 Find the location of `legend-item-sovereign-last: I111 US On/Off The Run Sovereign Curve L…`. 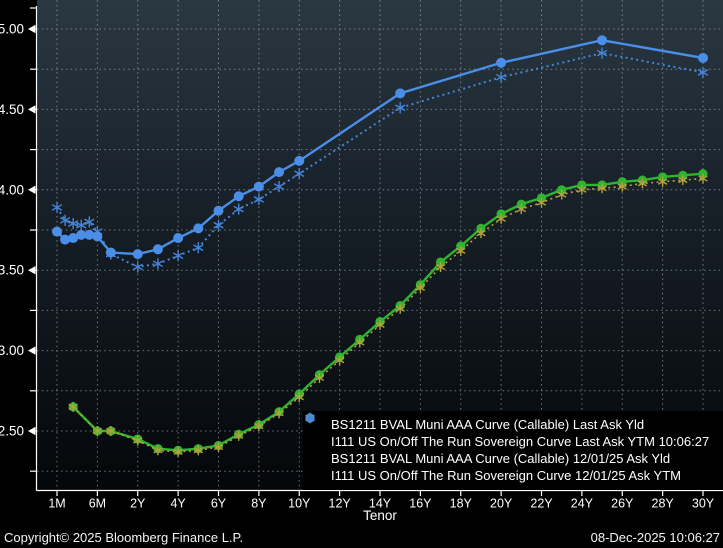

legend-item-sovereign-last: I111 US On/Off The Run Sovereign Curve L… is located at coordinates (514, 431).